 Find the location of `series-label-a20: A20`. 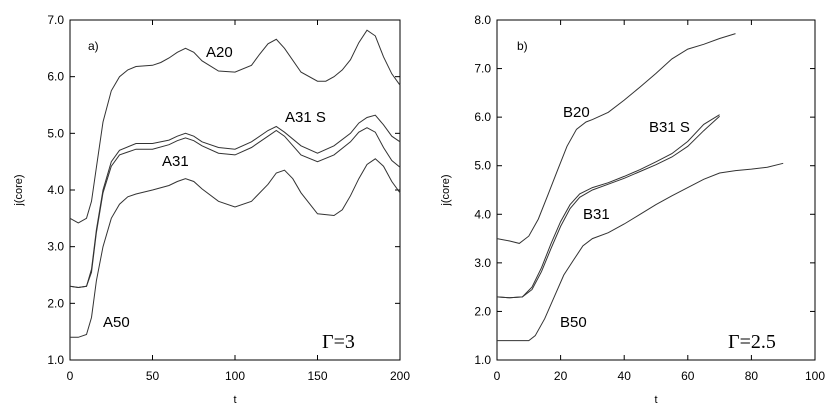

series-label-a20: A20 is located at coordinates (219, 52).